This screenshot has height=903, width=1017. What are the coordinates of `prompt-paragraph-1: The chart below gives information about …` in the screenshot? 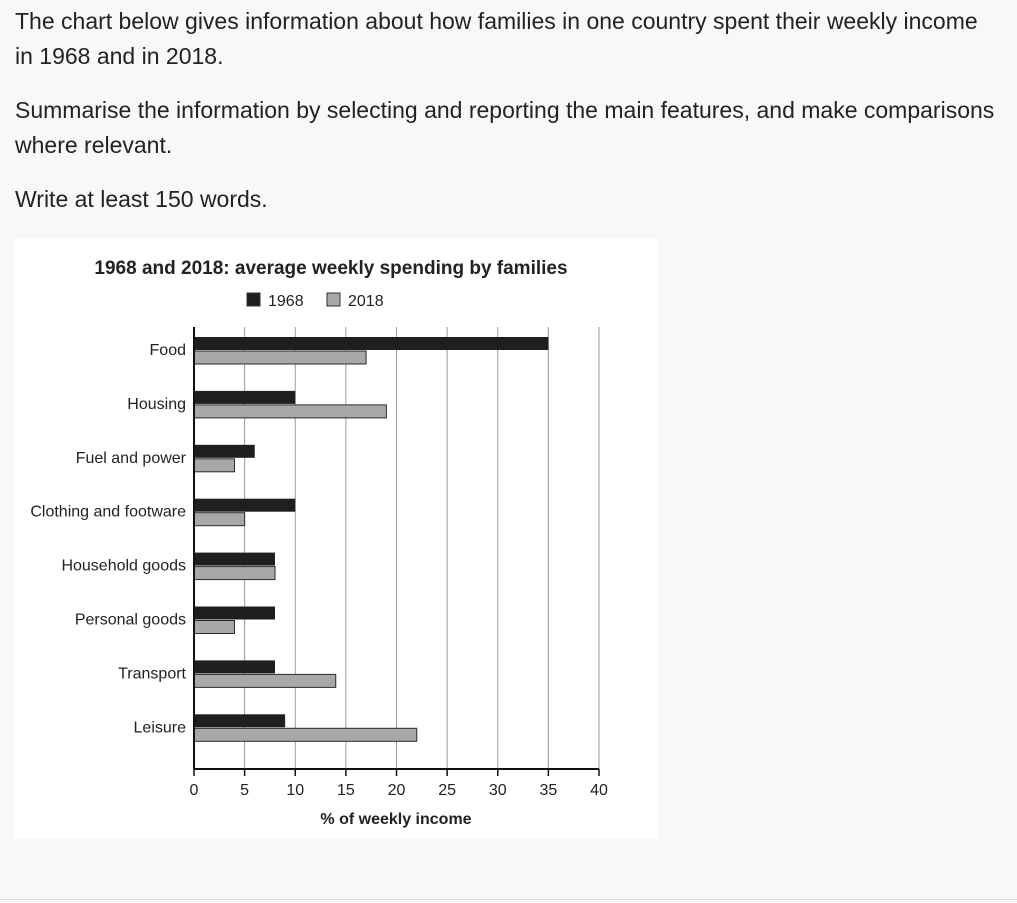 It's located at (496, 38).